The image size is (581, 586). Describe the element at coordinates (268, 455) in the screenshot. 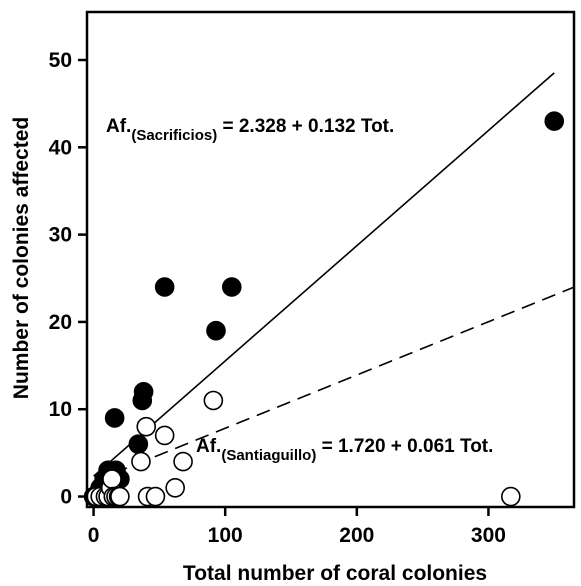

I see `equation-santiaguillo-subscript: (Santiaguillo)` at that location.